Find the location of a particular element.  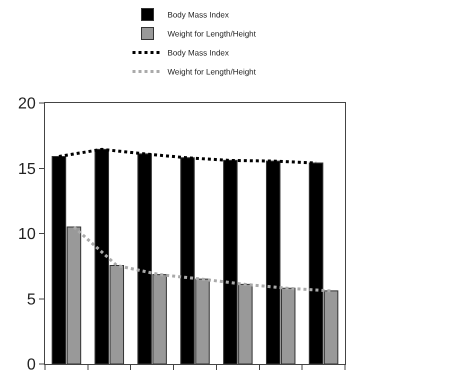

y-tick-label: 10 is located at coordinates (27, 235).